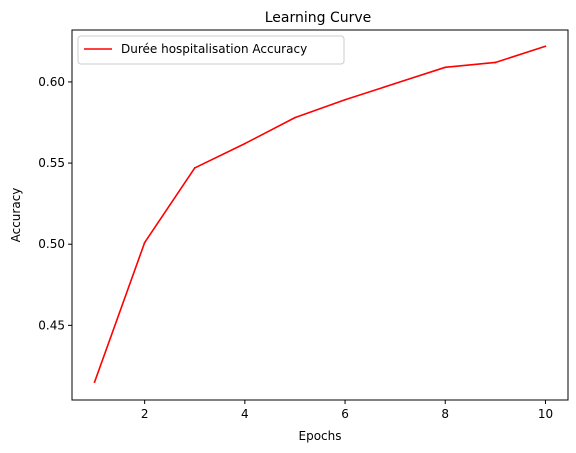 The width and height of the screenshot is (576, 453). I want to click on x-axis-ticks: 2 4 6 8 10, so click(347, 410).